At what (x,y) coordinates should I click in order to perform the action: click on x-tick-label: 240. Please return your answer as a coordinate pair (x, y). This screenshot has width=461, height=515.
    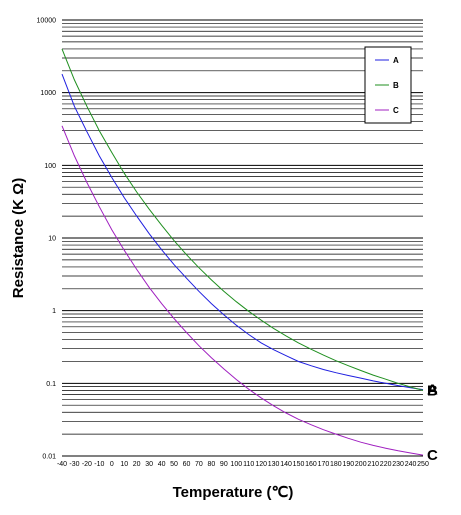
    Looking at the image, I should click on (411, 464).